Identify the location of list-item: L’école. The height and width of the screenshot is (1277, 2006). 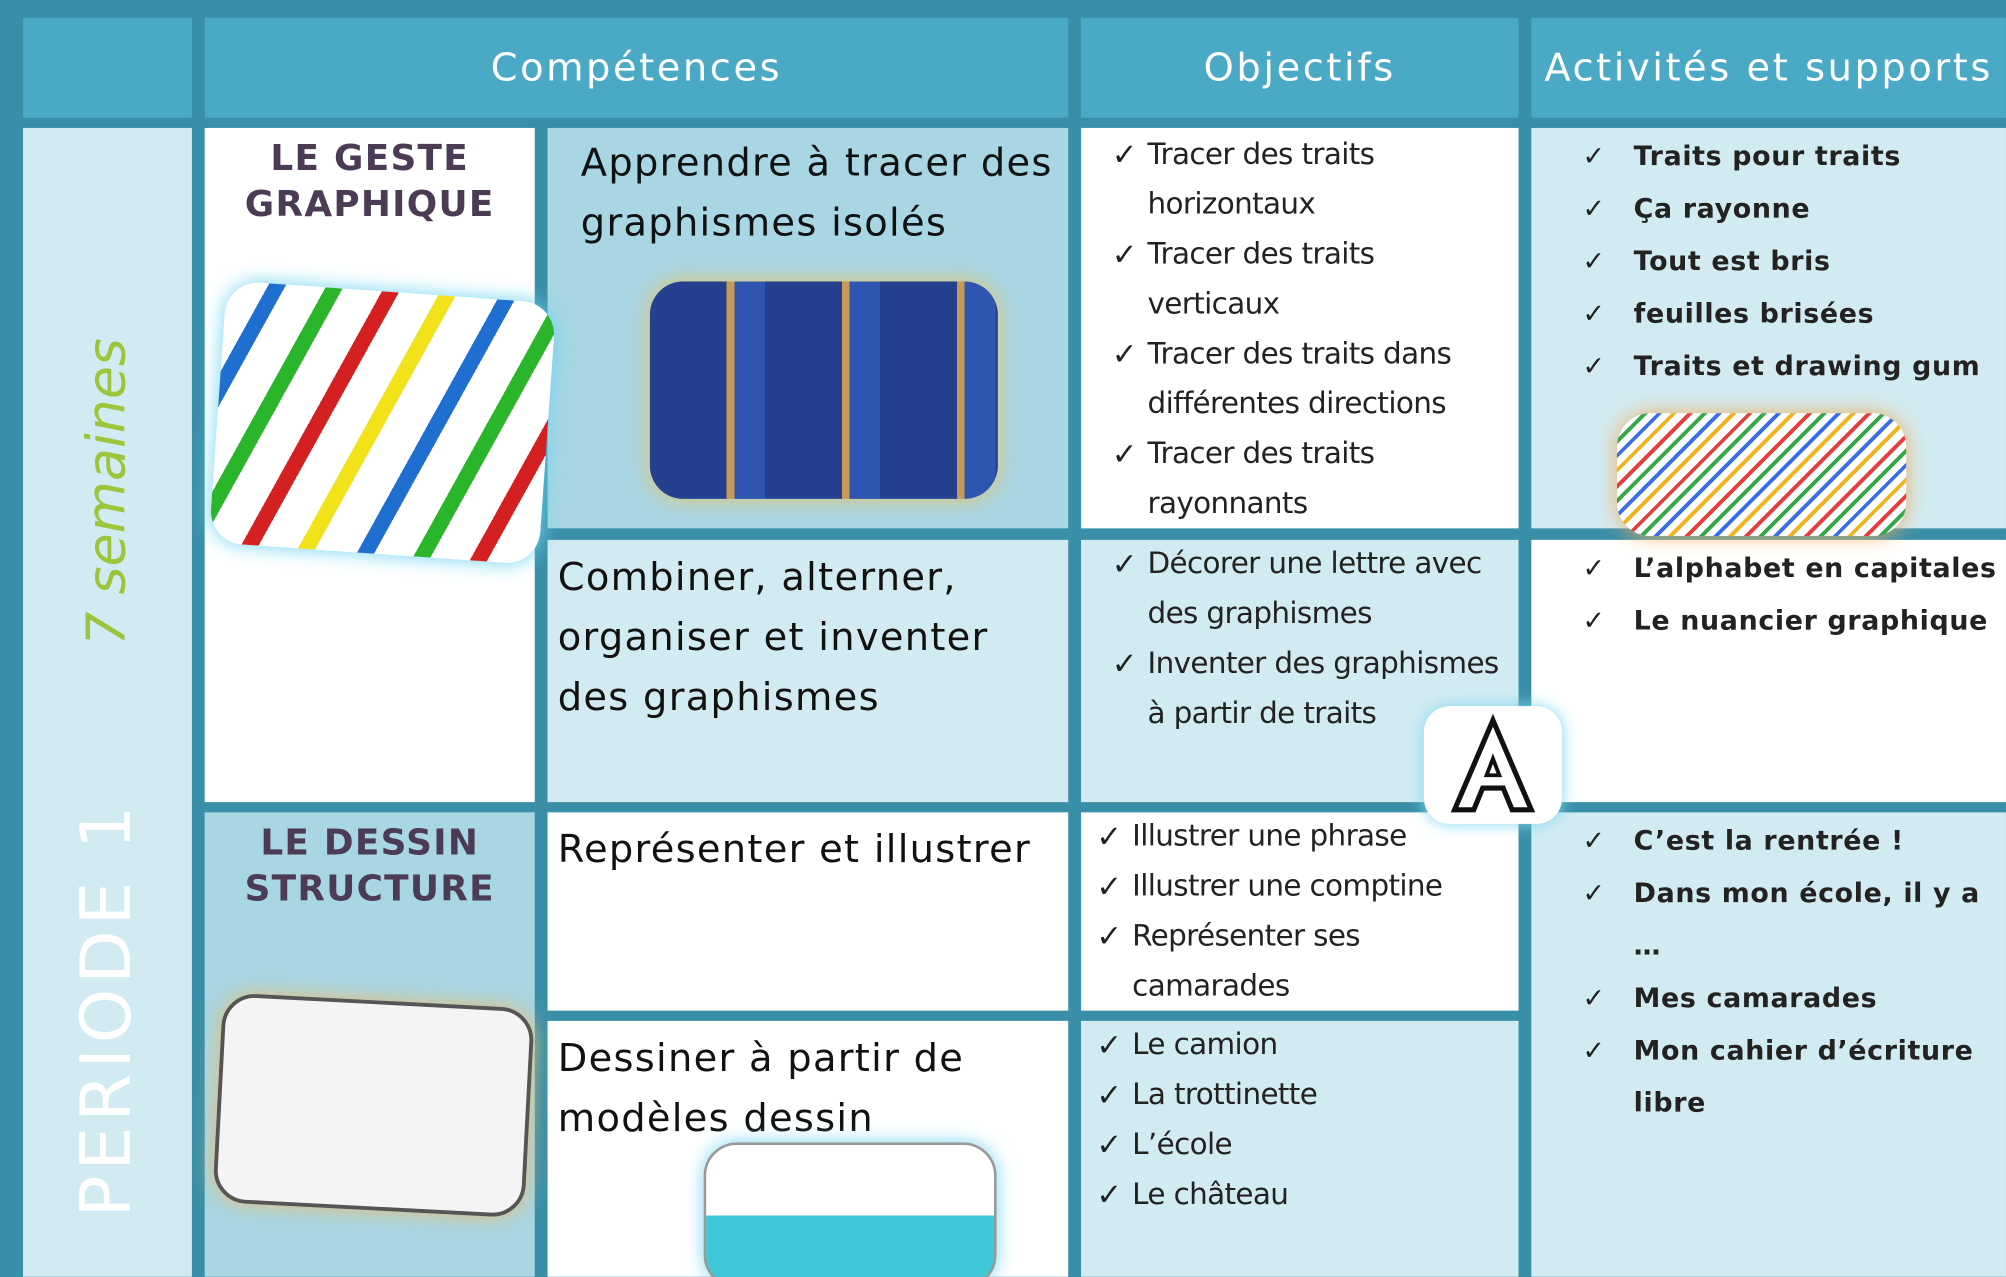
(1300, 1146).